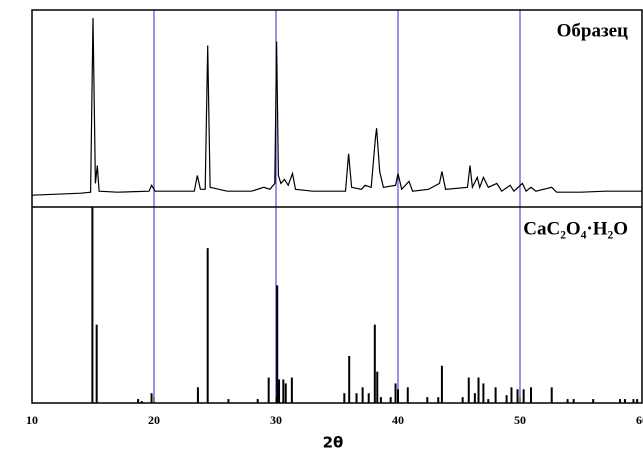  I want to click on x-tick-label: 30, so click(276, 420).